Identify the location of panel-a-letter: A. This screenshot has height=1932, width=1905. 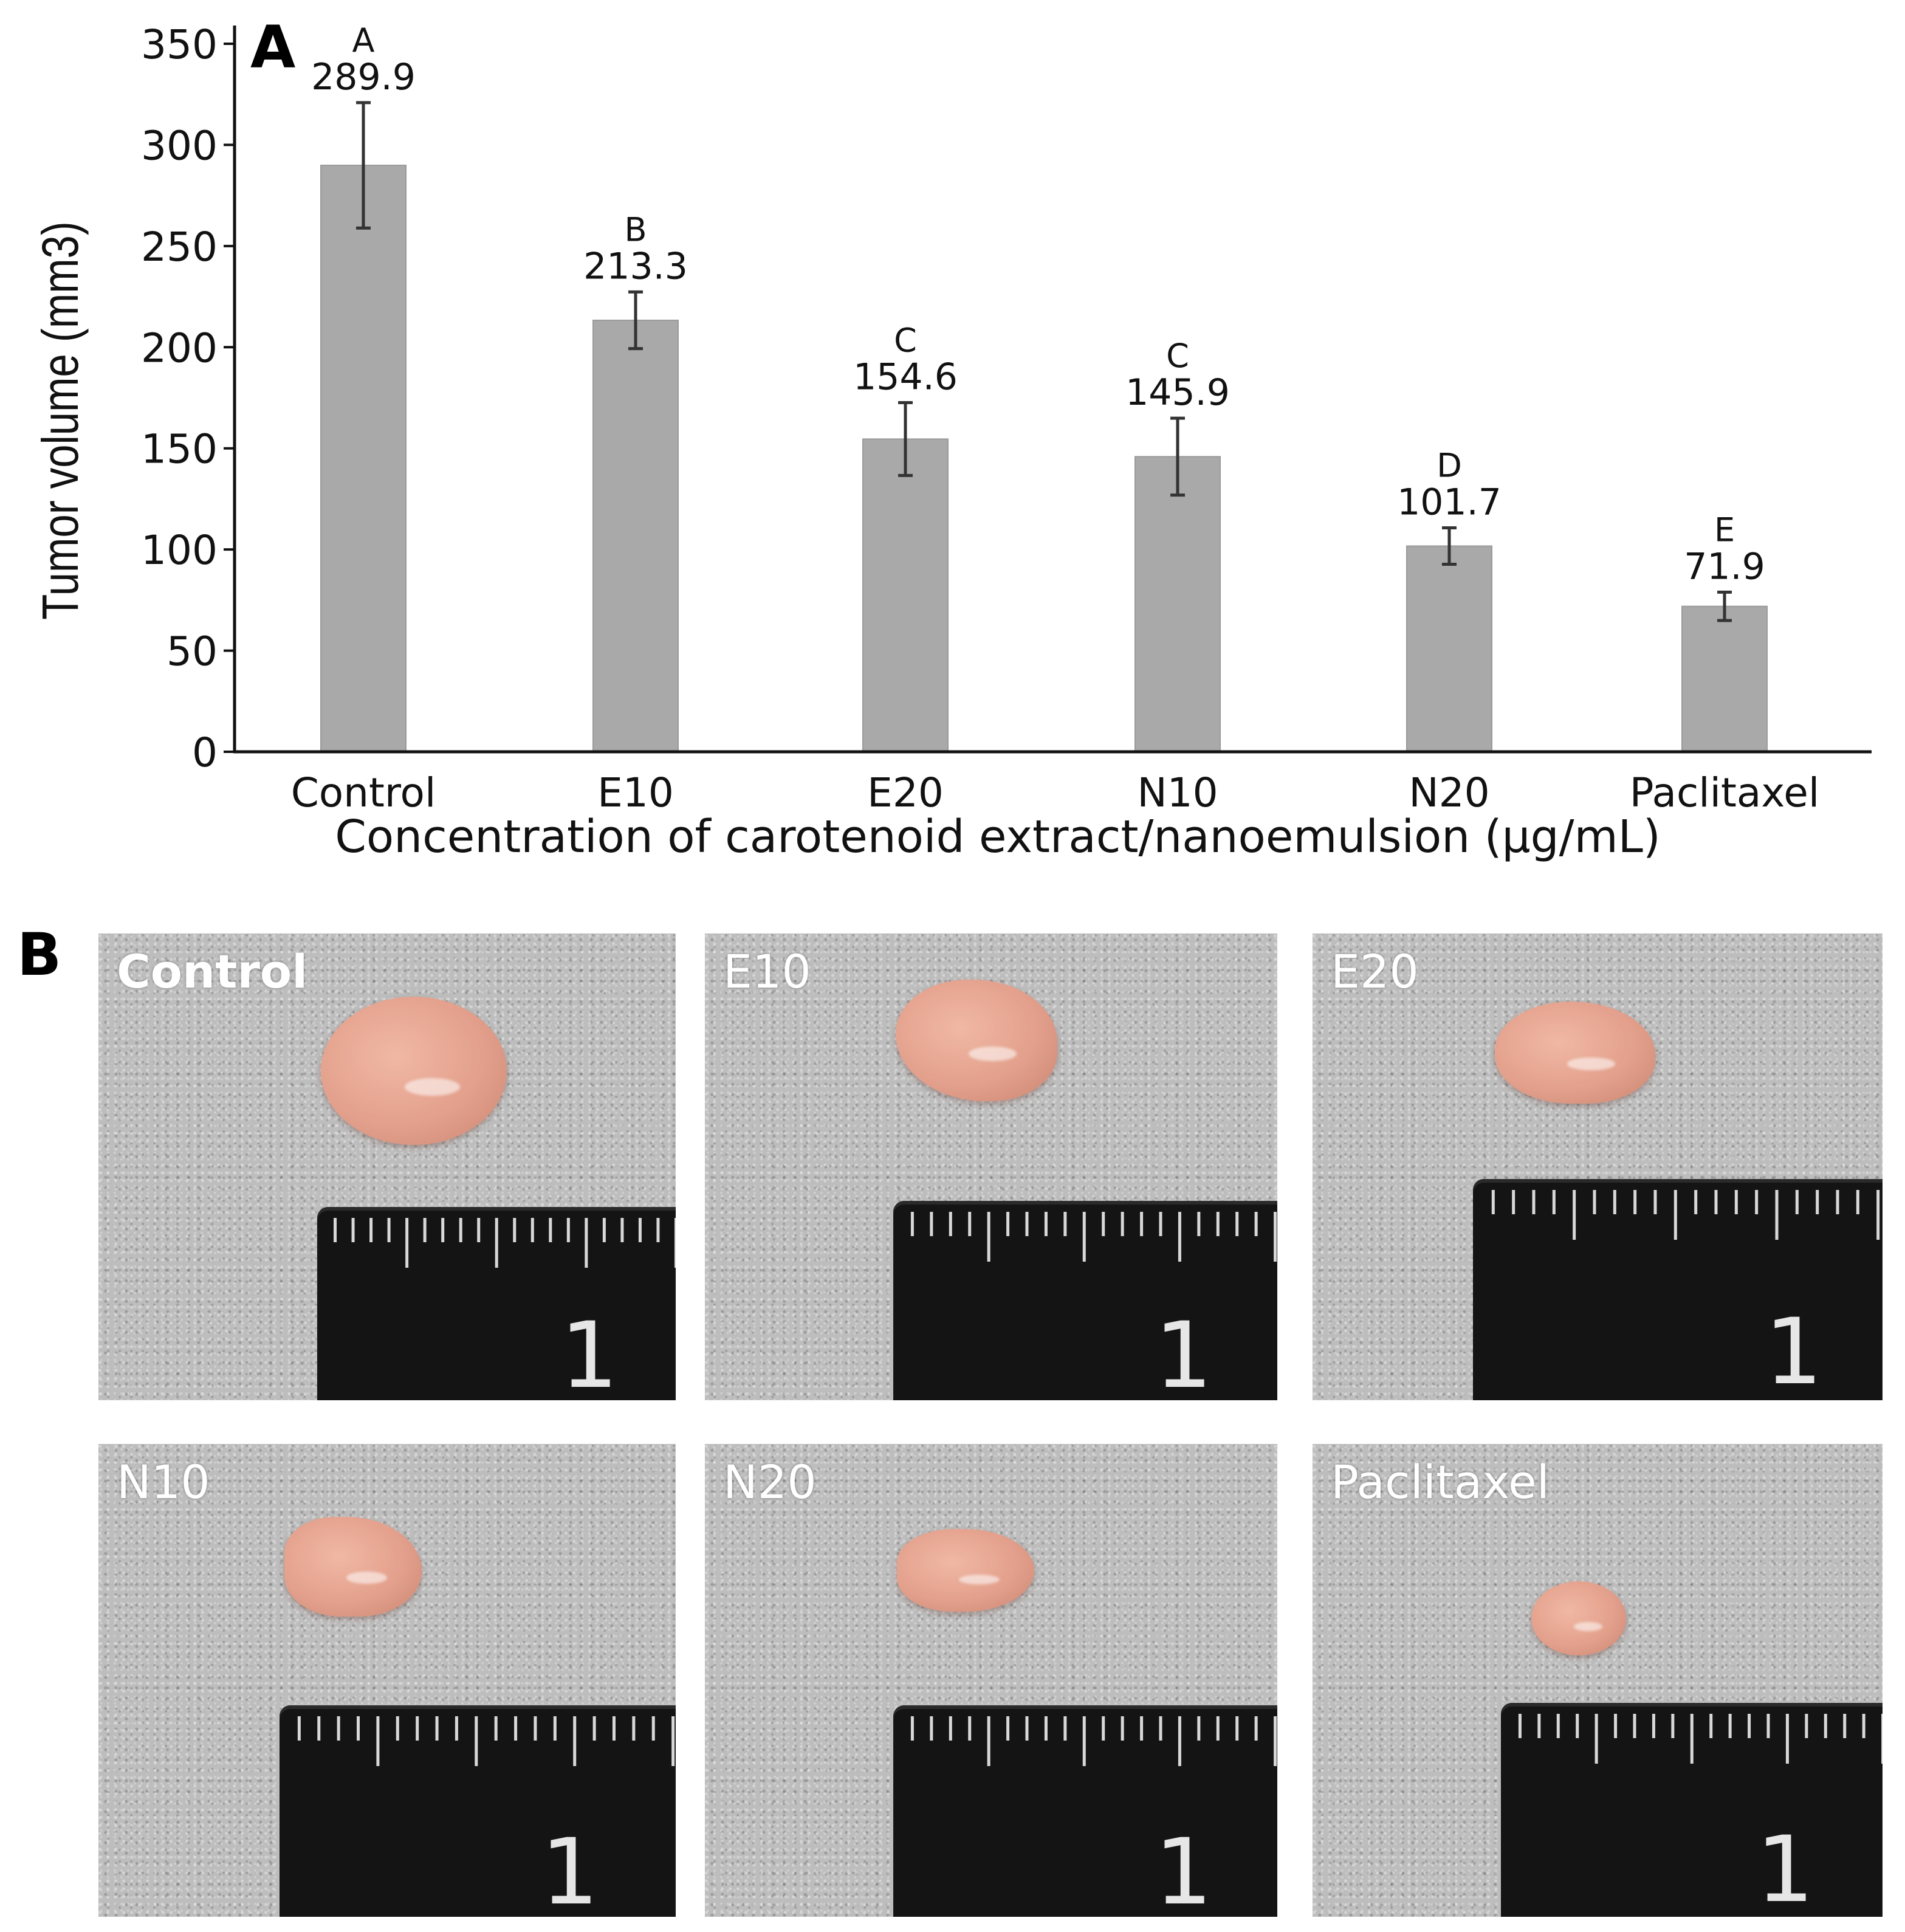
(273, 47).